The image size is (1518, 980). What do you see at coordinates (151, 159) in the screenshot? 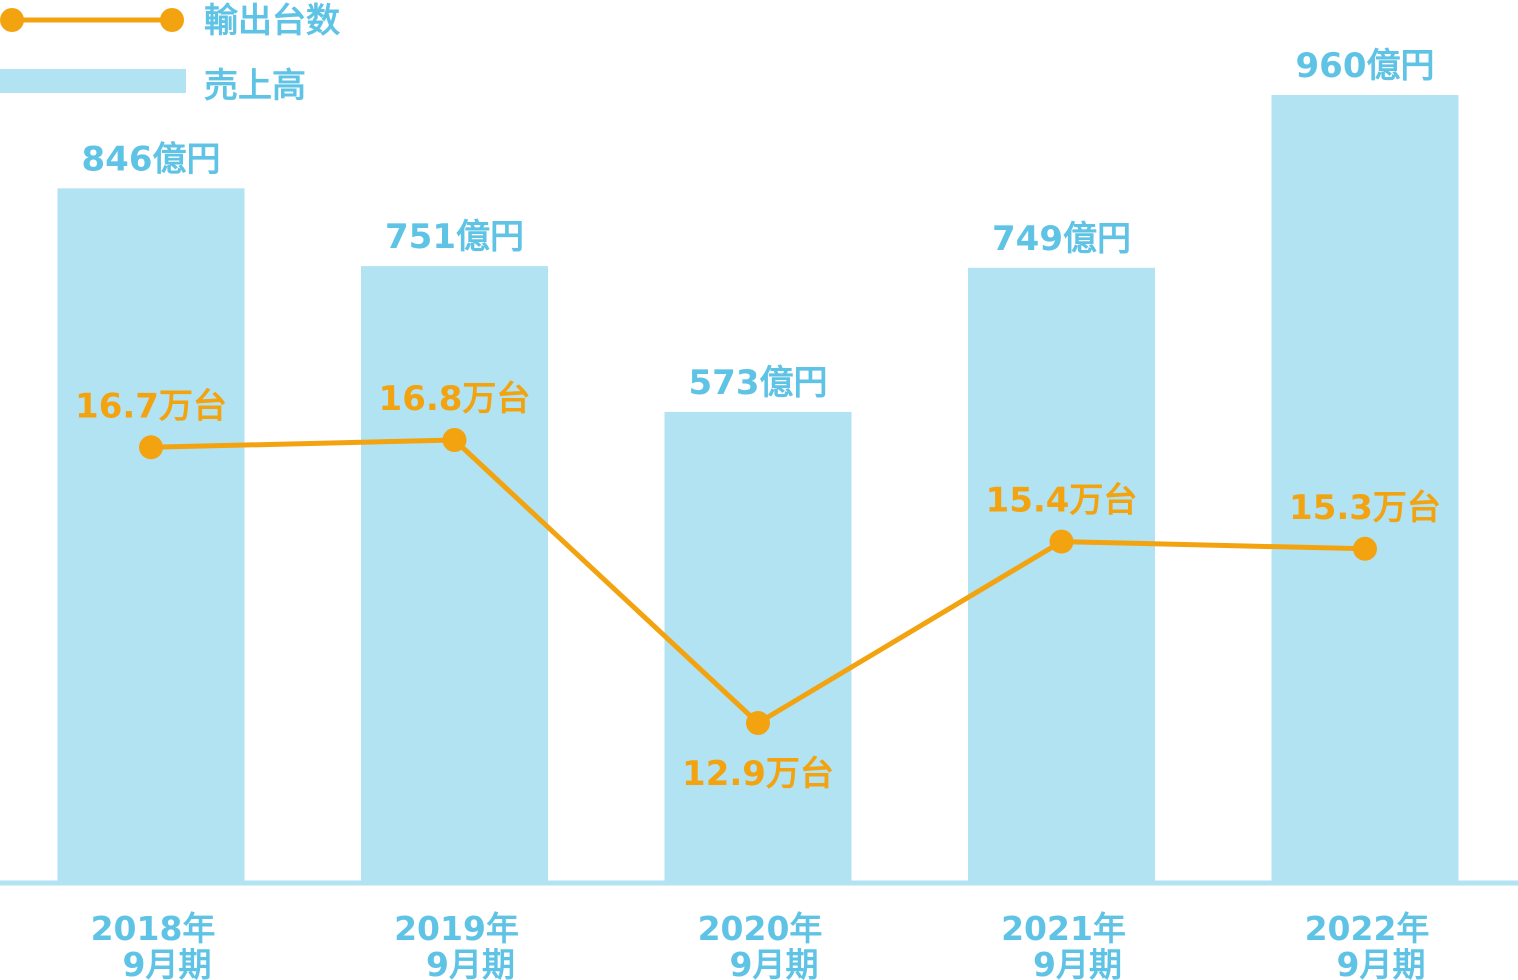
I see `bar-value-label: 846億円` at bounding box center [151, 159].